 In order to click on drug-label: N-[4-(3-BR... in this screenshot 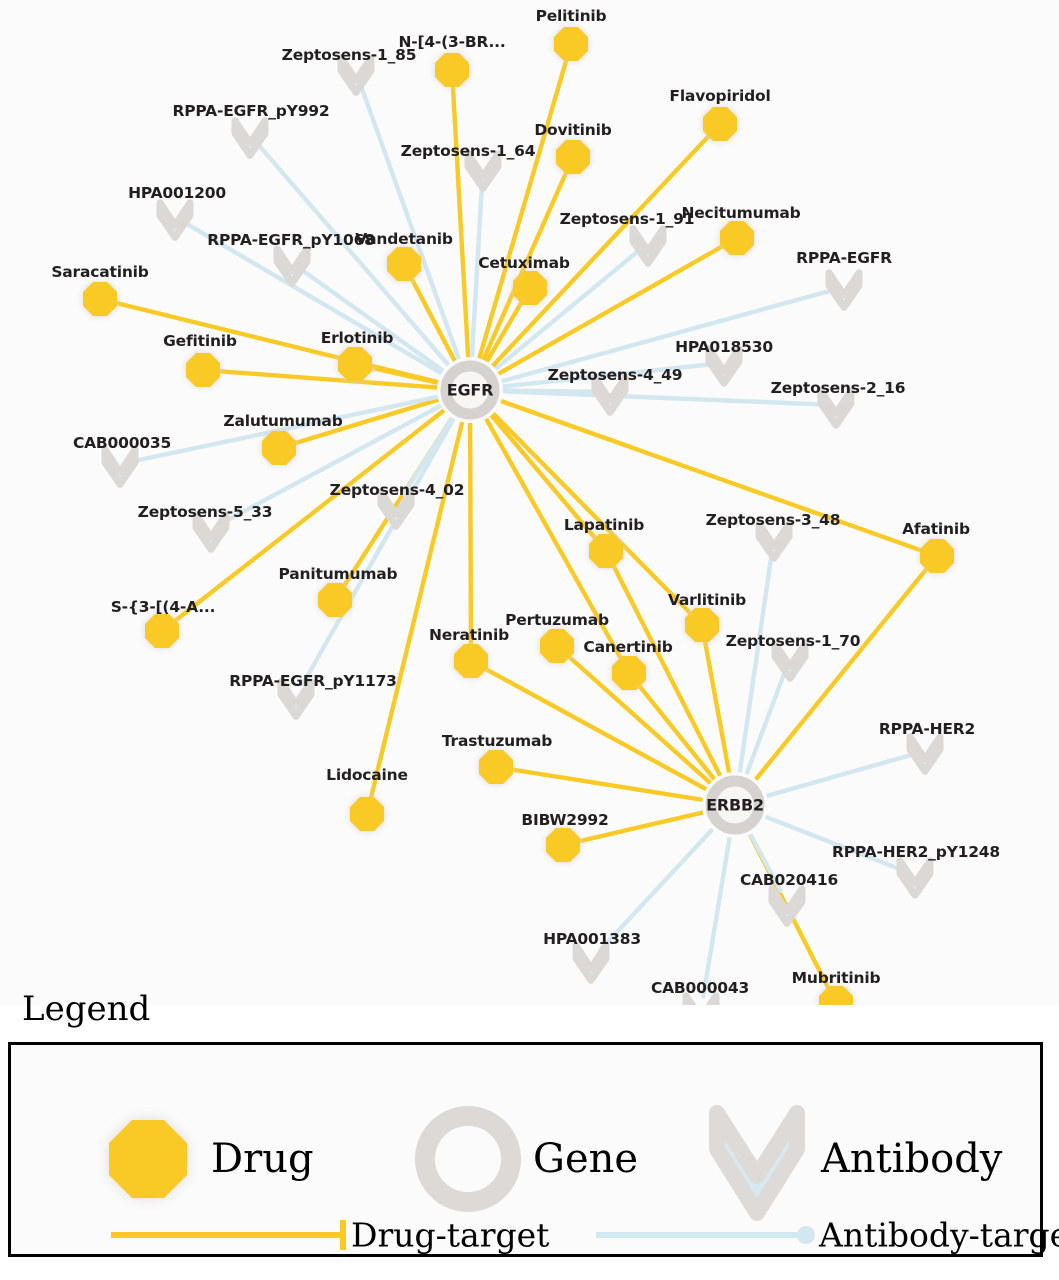, I will do `click(452, 42)`.